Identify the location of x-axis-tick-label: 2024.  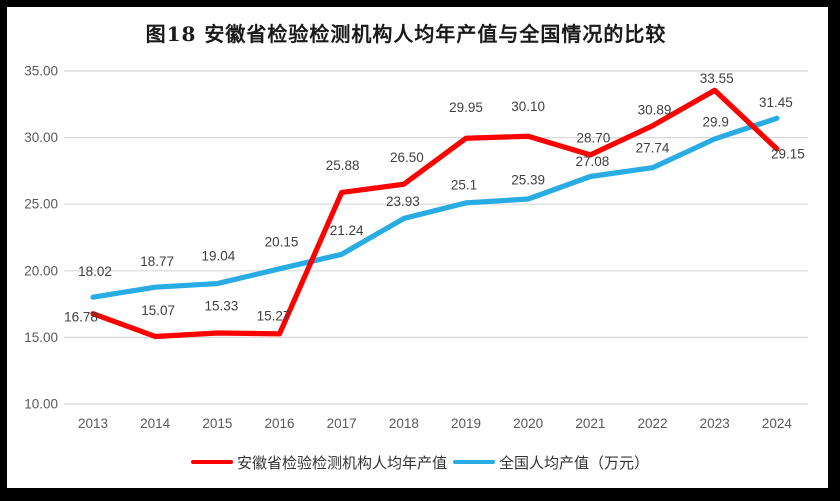
(777, 423).